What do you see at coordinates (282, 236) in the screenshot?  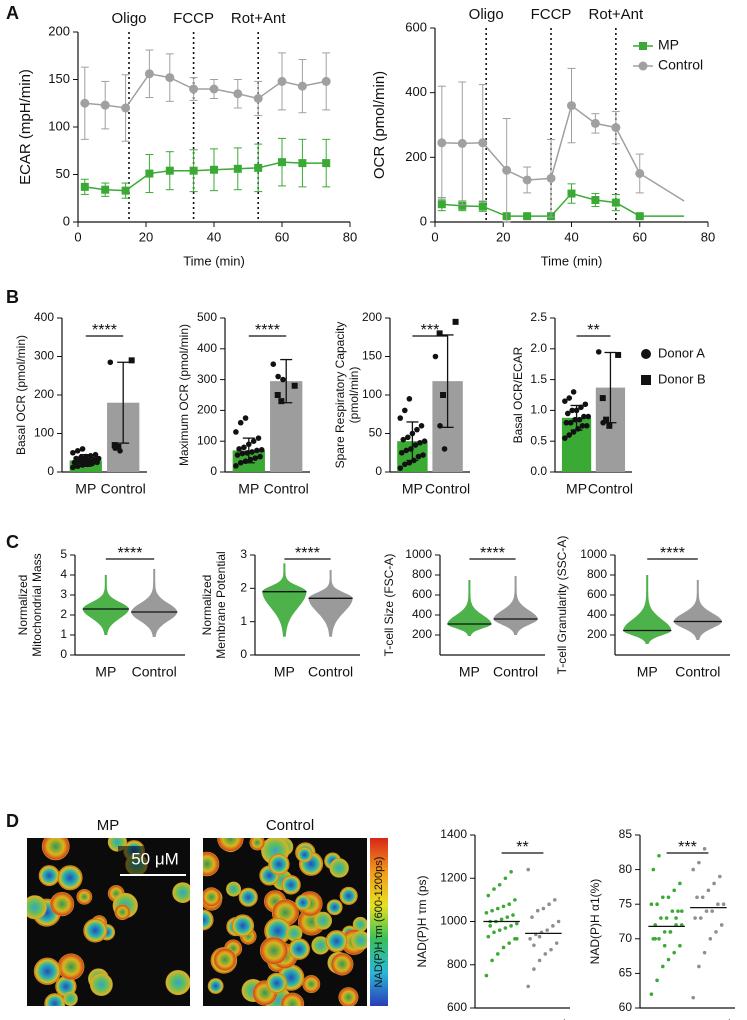 I see `x-tick-label: 60` at bounding box center [282, 236].